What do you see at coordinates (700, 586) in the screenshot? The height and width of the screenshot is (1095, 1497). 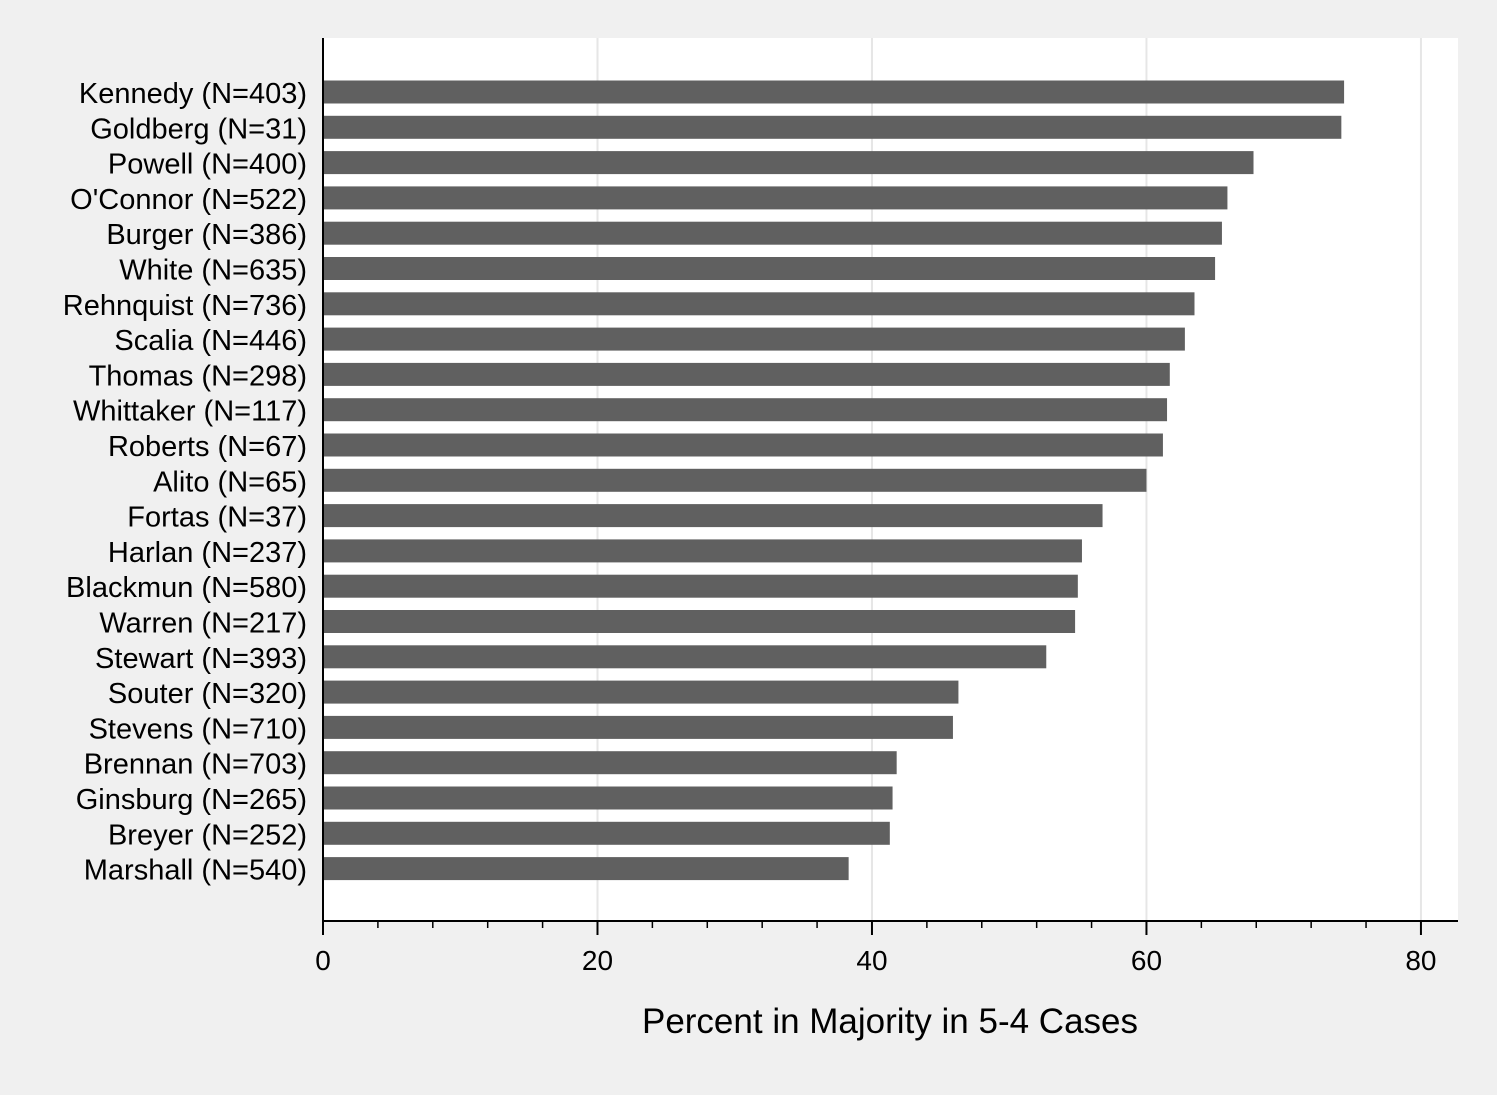 I see `bar-blackmun` at bounding box center [700, 586].